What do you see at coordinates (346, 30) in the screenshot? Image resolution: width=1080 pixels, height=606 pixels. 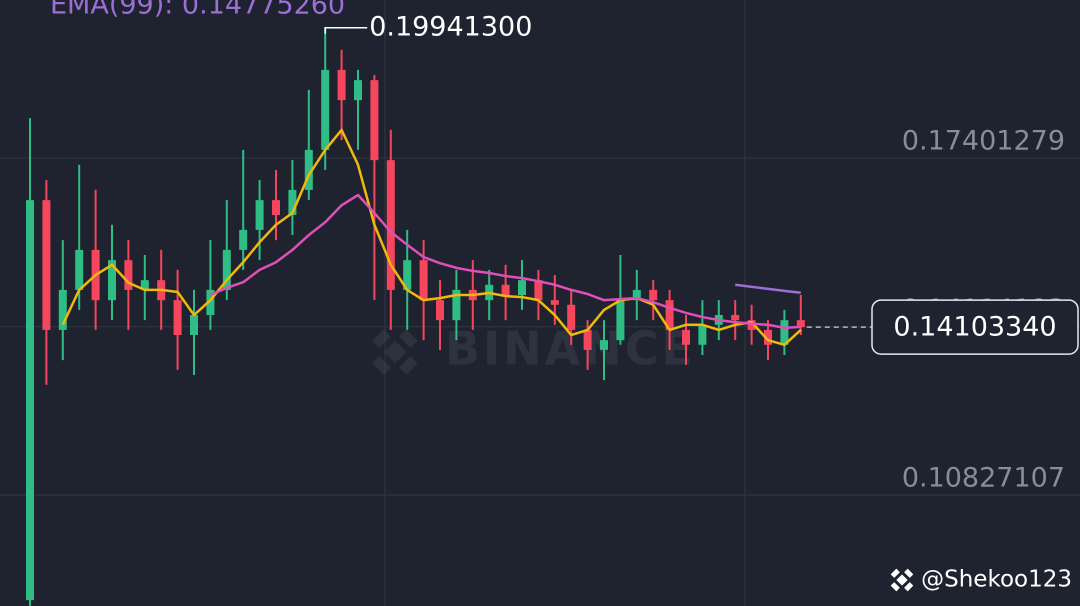 I see `high-leader` at bounding box center [346, 30].